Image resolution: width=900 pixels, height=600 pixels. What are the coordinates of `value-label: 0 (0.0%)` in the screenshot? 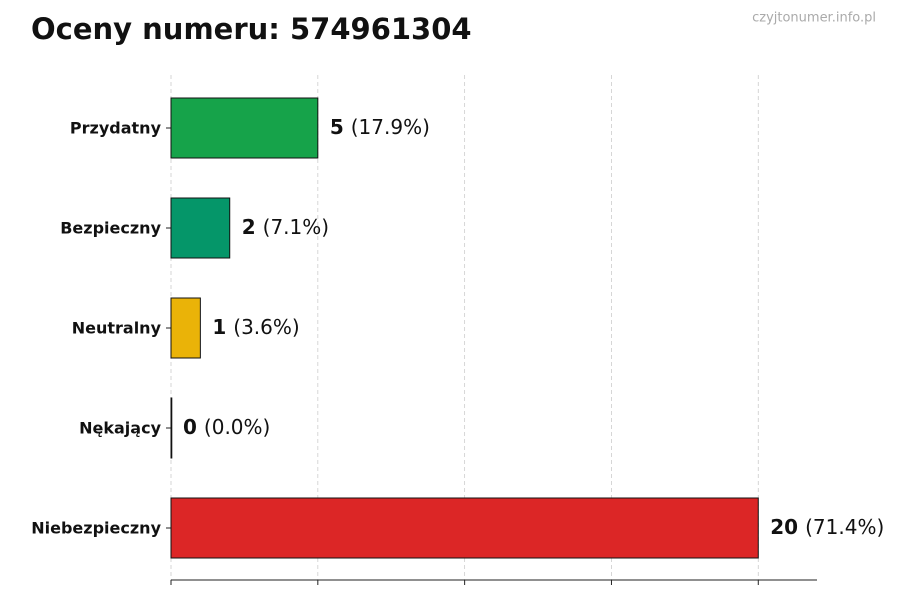 It's located at (226, 427).